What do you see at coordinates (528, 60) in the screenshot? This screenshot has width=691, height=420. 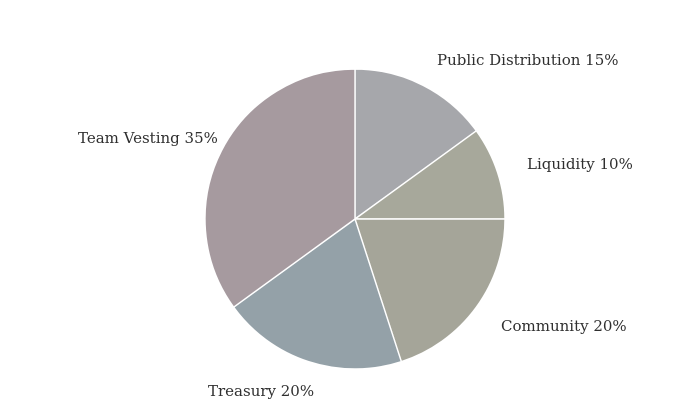 I see `pie-label-public-distribution: Public Distribution 15%` at bounding box center [528, 60].